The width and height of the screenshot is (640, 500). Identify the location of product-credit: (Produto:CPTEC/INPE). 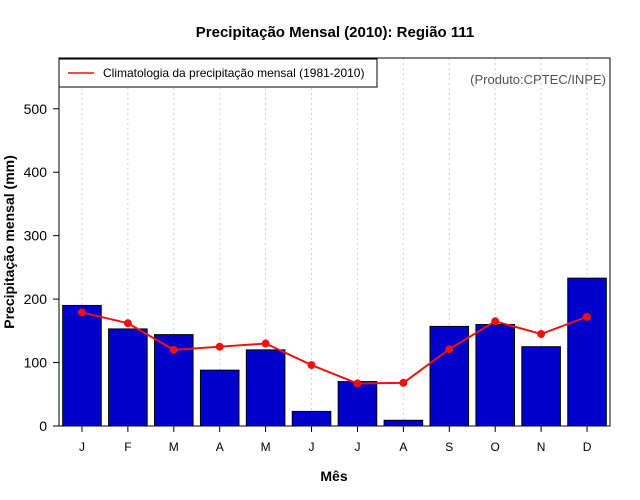
(538, 79).